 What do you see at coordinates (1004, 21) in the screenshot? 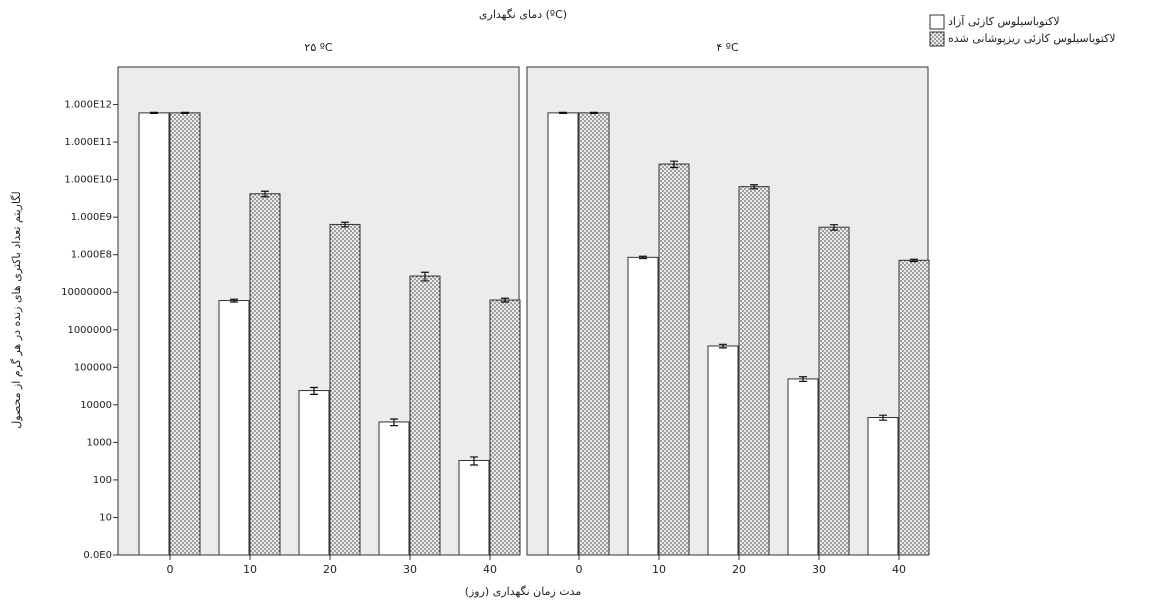
I see `legend-label: لاکتوباسیلوس کازئی آزاد` at bounding box center [1004, 21].